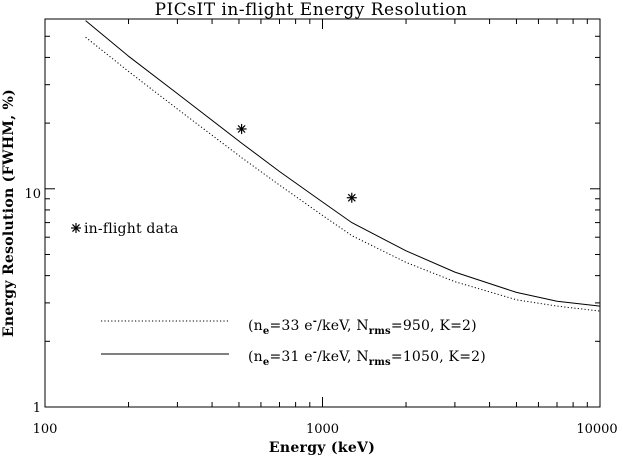  Describe the element at coordinates (362, 326) in the screenshot. I see `legend-label-dotted: (ne=33 e-/keV, Nrms=950, K=2)` at that location.